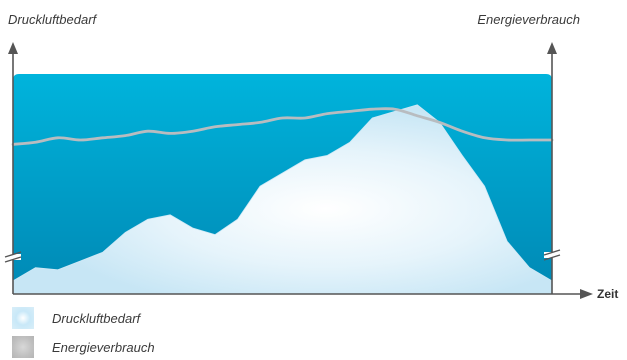 This screenshot has width=627, height=360. Describe the element at coordinates (607, 294) in the screenshot. I see `x-axis-title: Zeit` at that location.